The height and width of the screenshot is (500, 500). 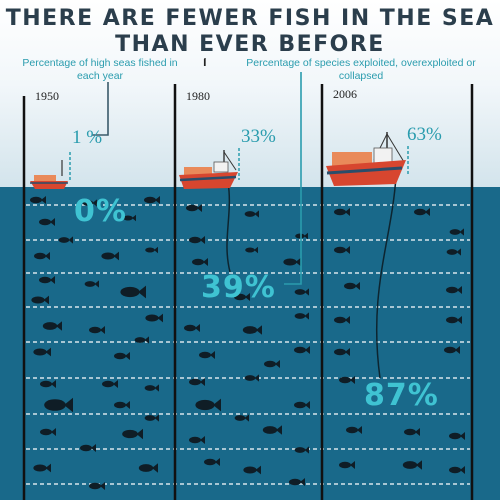 What do you see at coordinates (228, 227) in the screenshot?
I see `fishing-line-1980` at bounding box center [228, 227].